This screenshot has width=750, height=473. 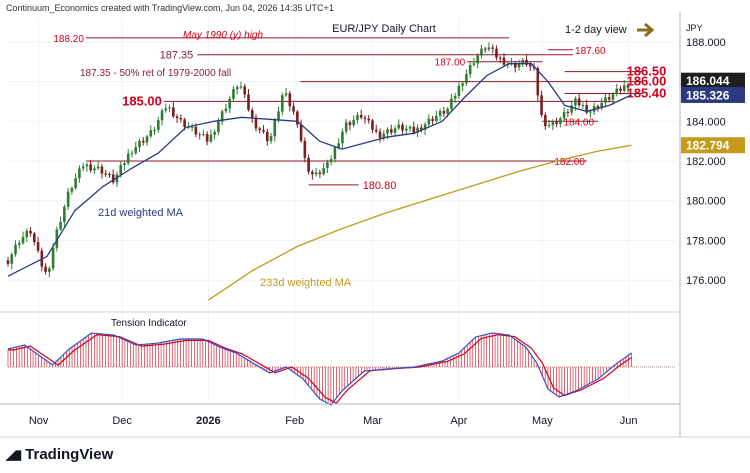 What do you see at coordinates (155, 73) in the screenshot?
I see `annotation-label: 187.35 - 50% ret of 1979-2000 fall` at bounding box center [155, 73].